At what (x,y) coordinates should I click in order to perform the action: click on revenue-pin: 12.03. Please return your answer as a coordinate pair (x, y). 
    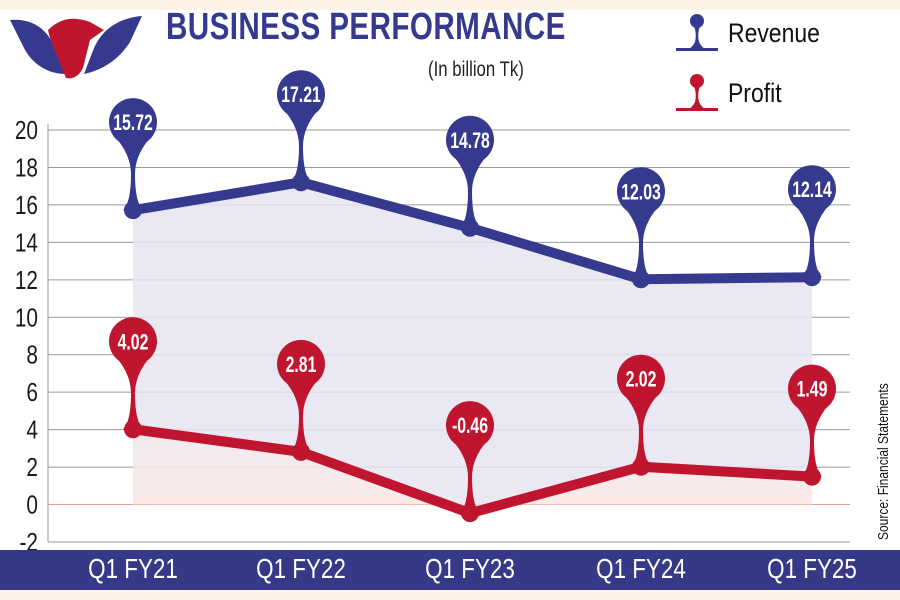
    Looking at the image, I should click on (641, 228).